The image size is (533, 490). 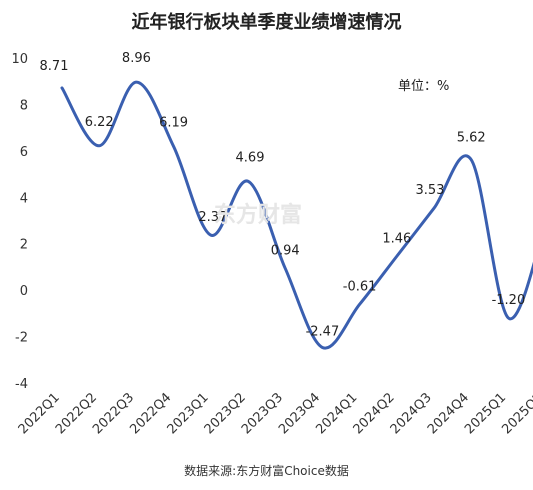 What do you see at coordinates (136, 58) in the screenshot?
I see `data-label: 8.96` at bounding box center [136, 58].